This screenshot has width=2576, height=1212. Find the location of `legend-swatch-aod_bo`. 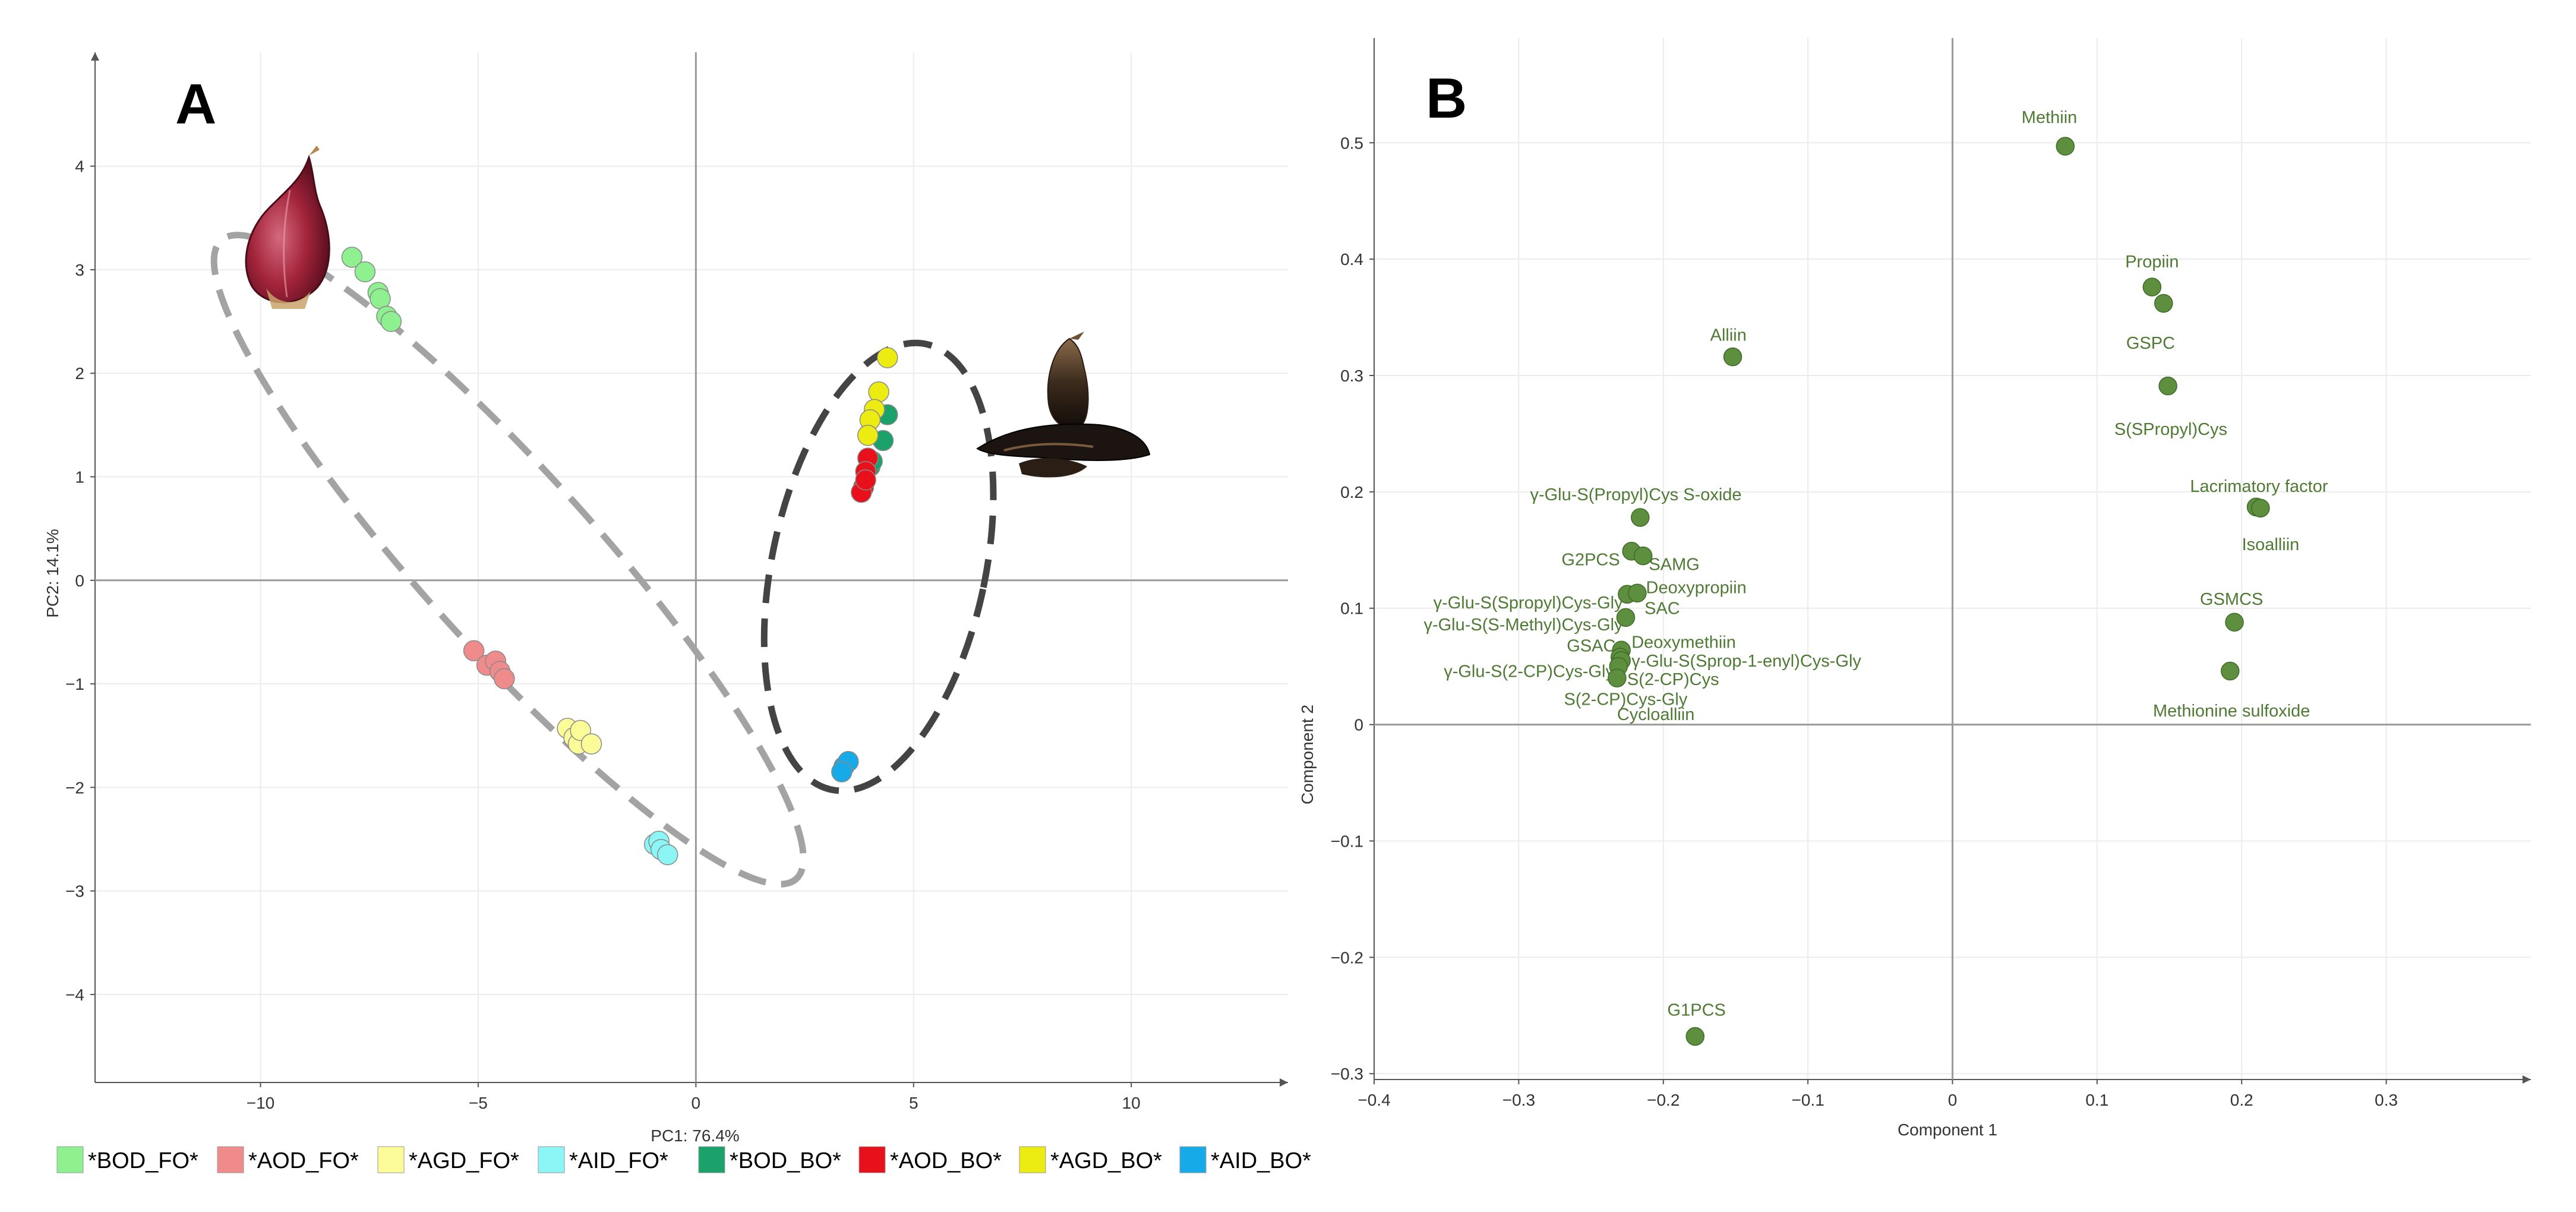

legend-swatch-aod_bo is located at coordinates (872, 1159).